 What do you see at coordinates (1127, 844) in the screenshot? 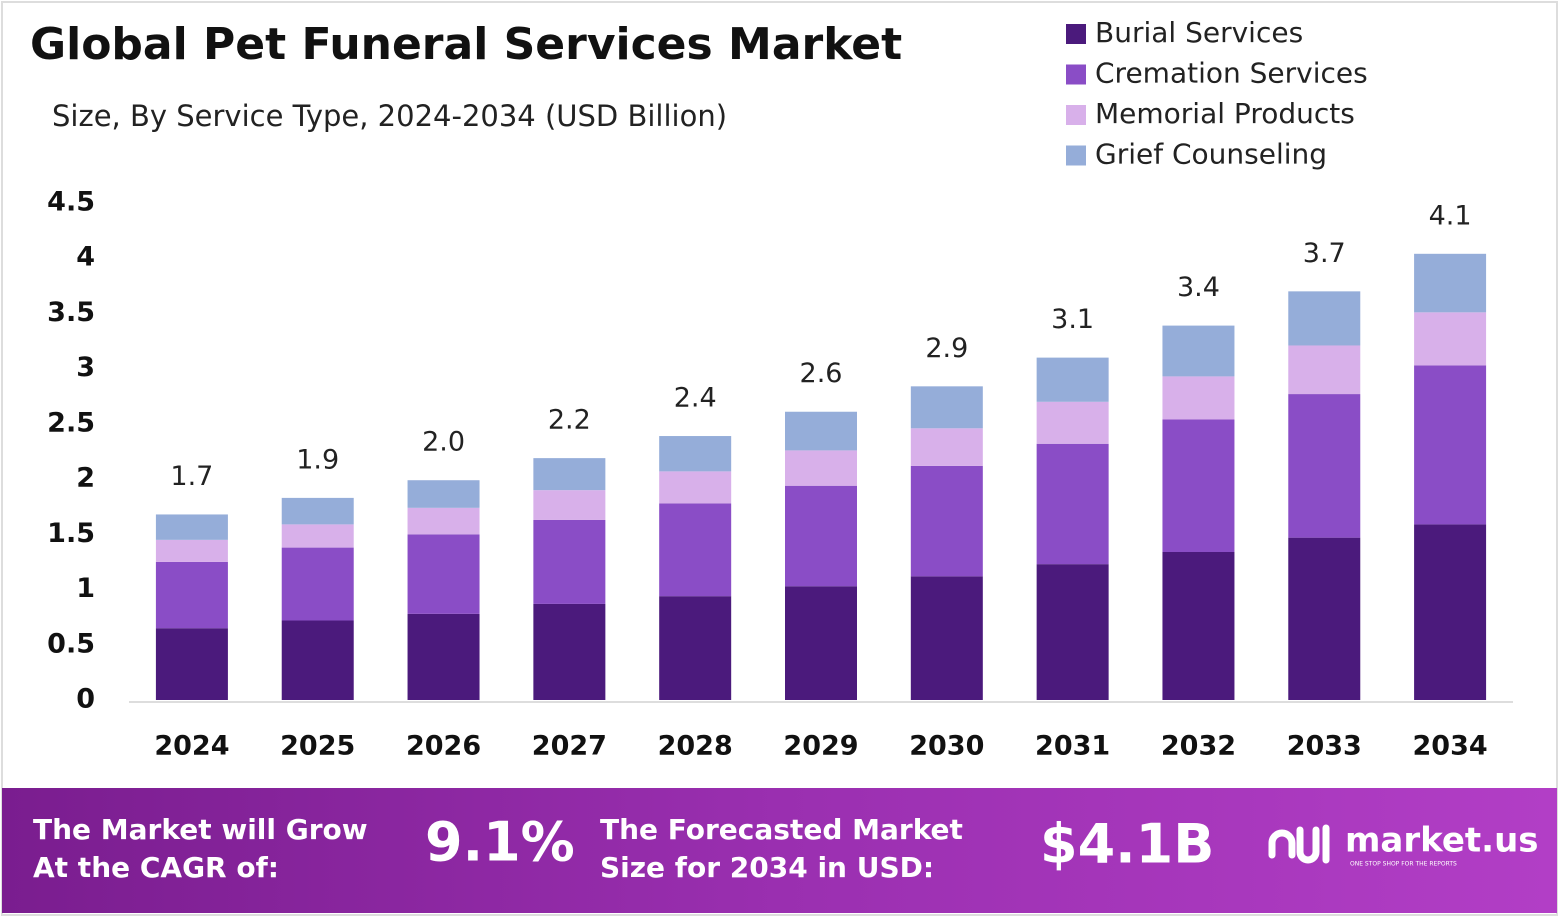
I see `forecast-value: $4.1B` at bounding box center [1127, 844].